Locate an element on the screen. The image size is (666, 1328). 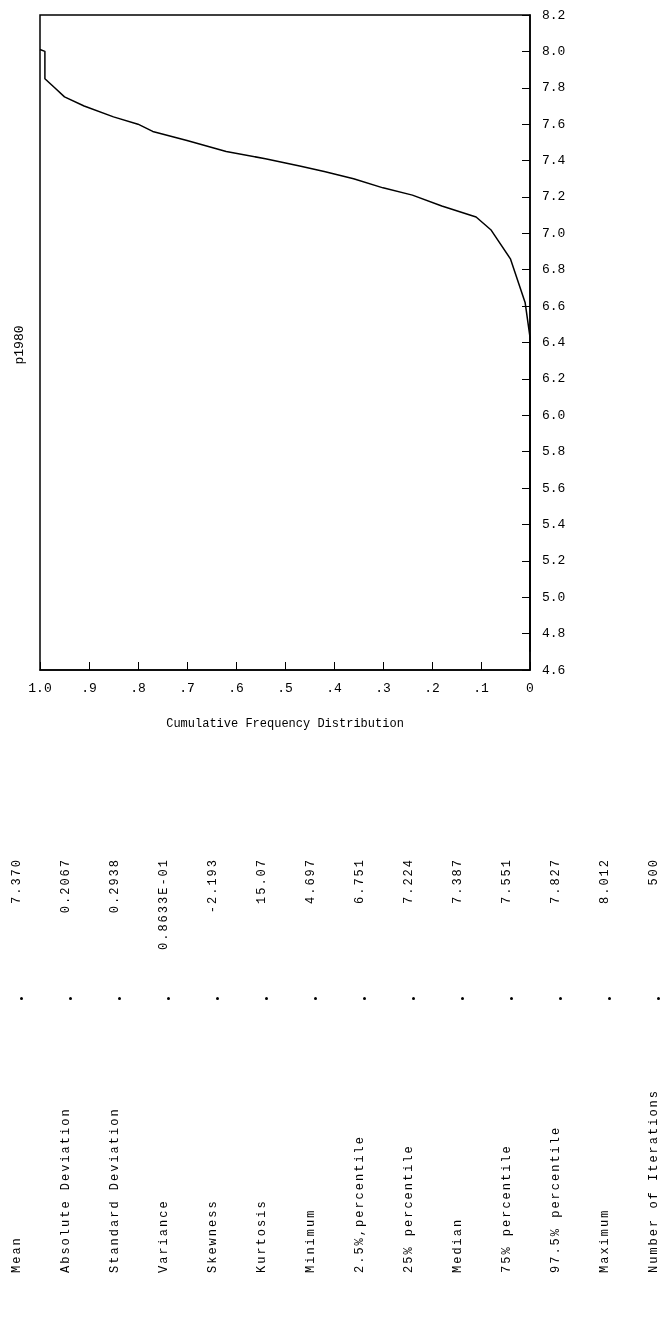
category-label: Variance is located at coordinates (164, 1236).